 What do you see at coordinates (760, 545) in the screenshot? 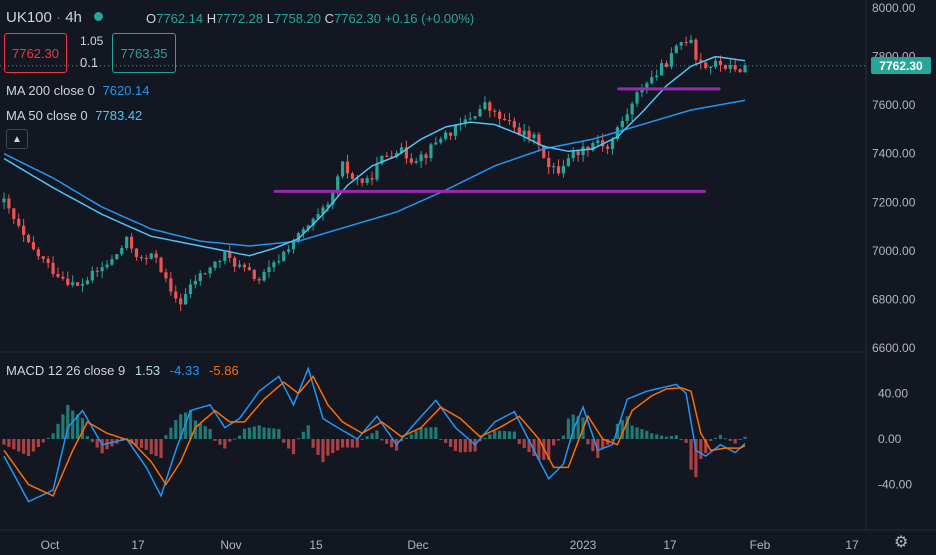
I see `time-tick-label: Feb` at bounding box center [760, 545].